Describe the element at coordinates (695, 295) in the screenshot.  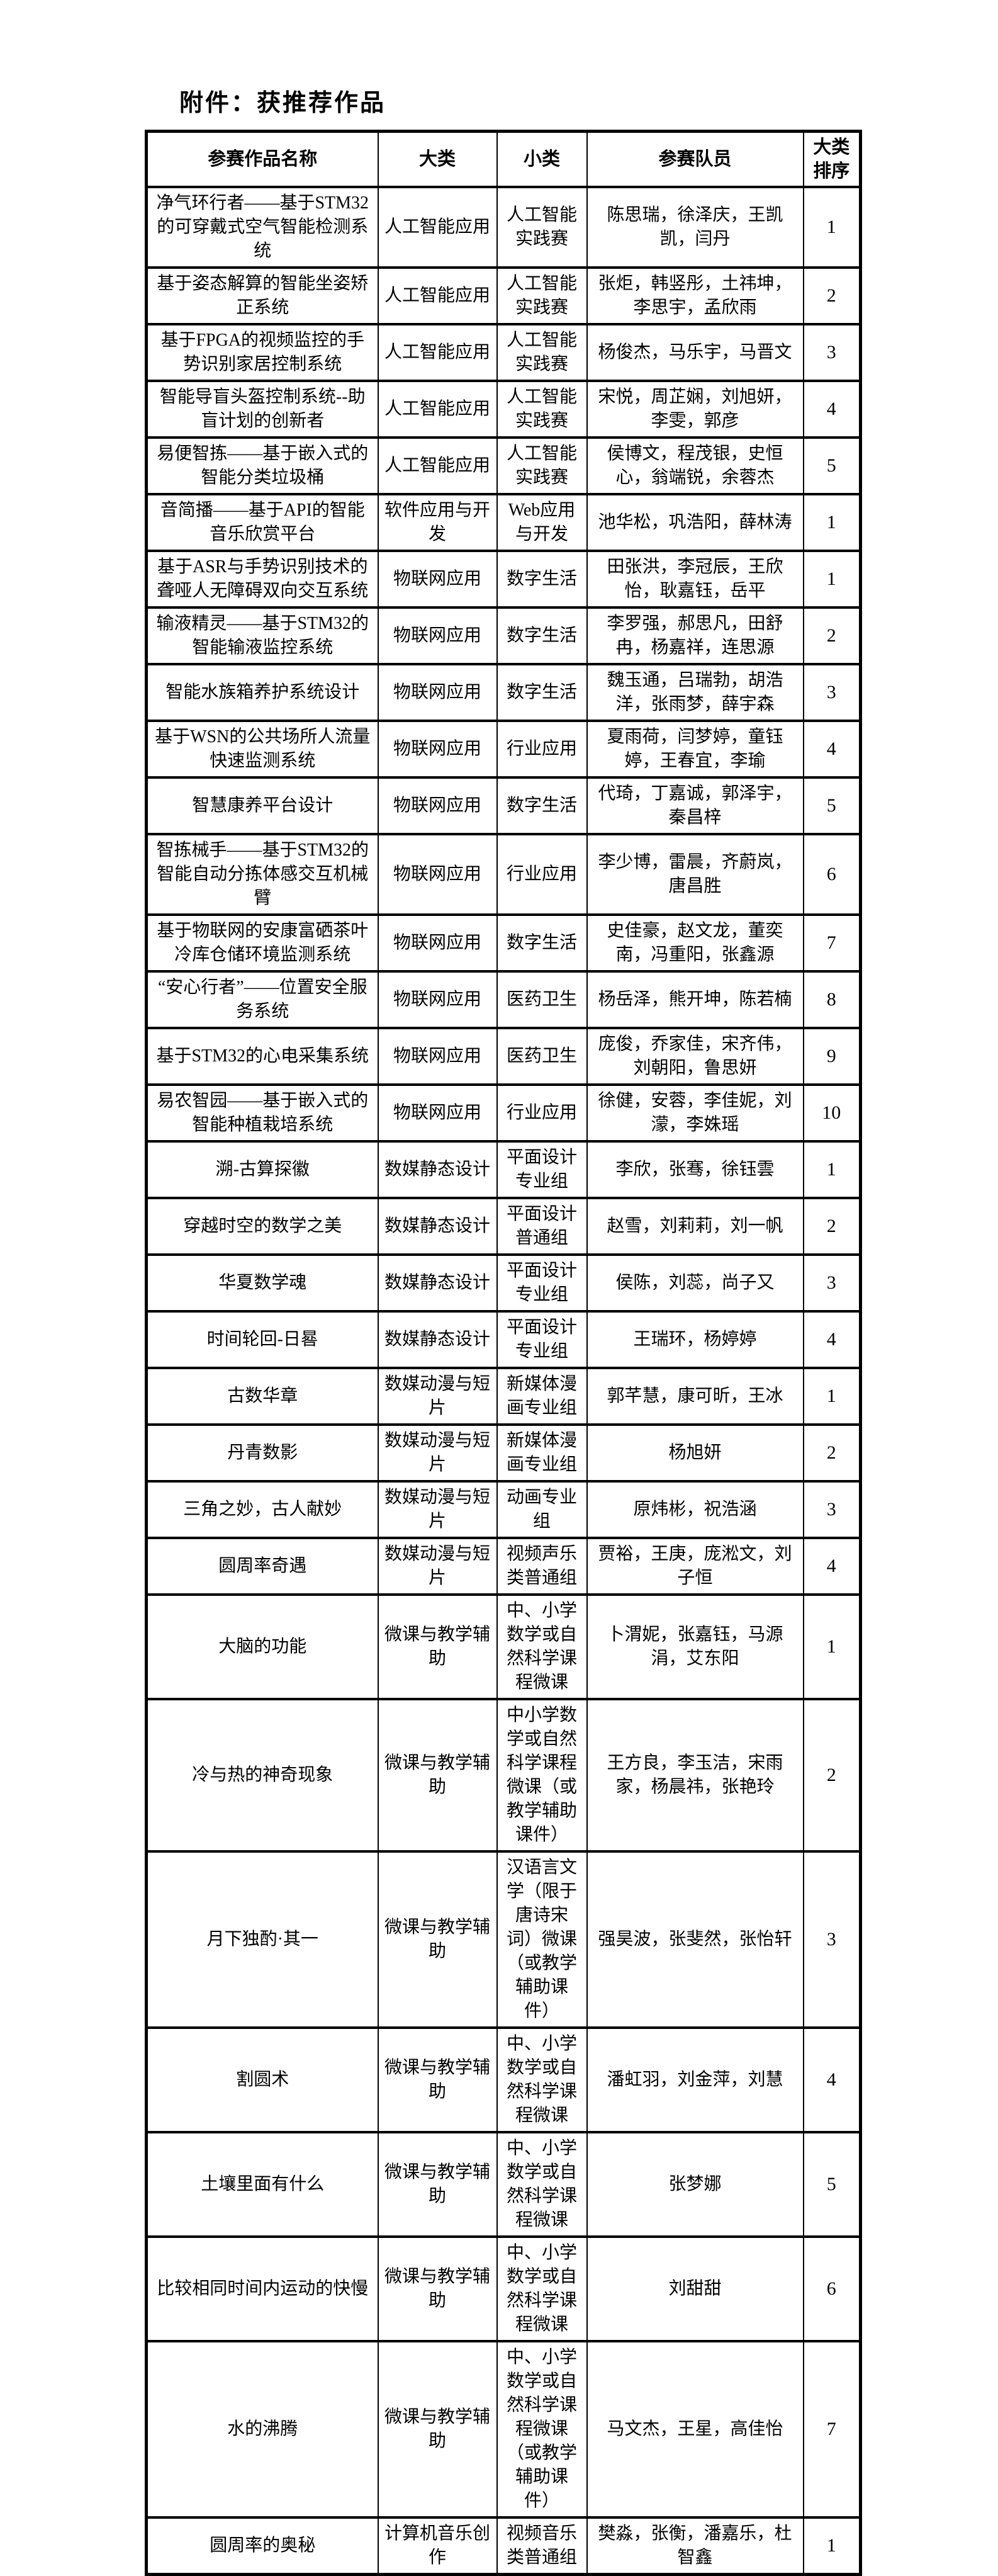
I see `cell-members: 张炬，韩竖彤，土祎坤，李思宇，孟欣雨` at that location.